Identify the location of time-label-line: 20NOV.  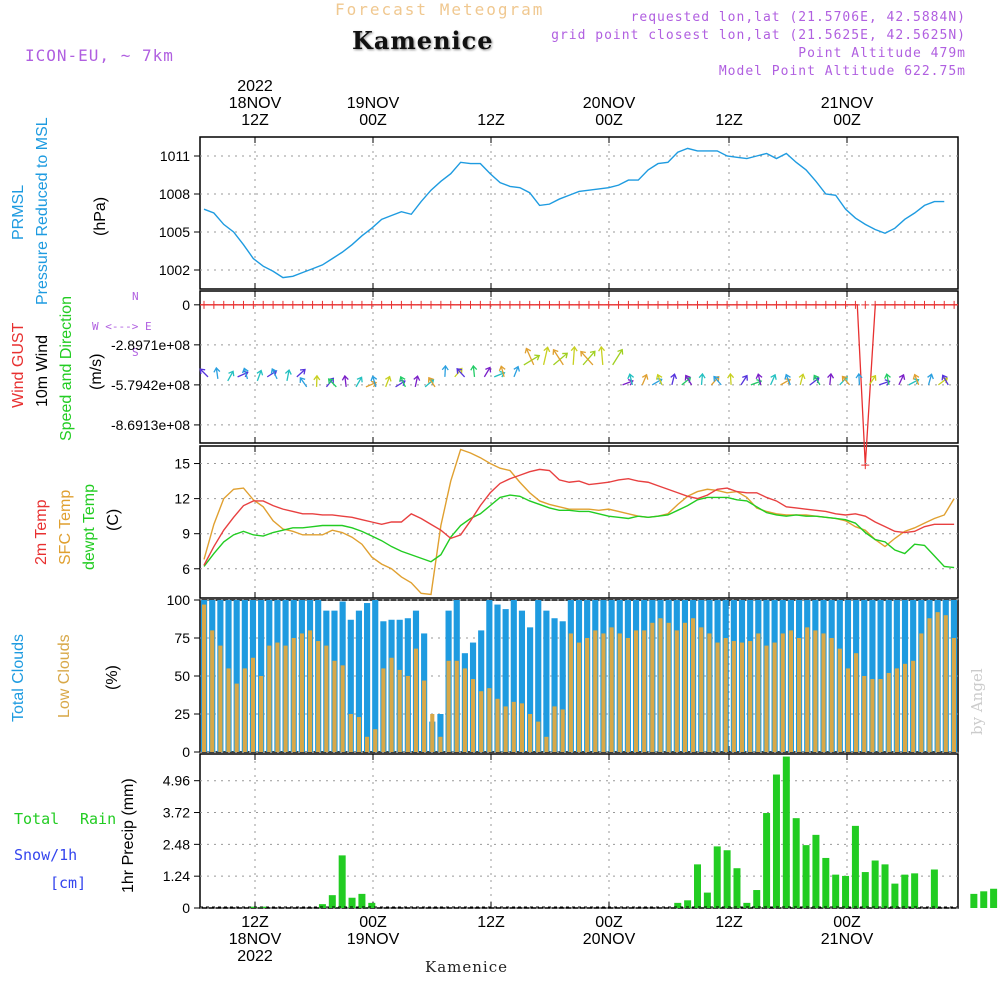
(609, 939).